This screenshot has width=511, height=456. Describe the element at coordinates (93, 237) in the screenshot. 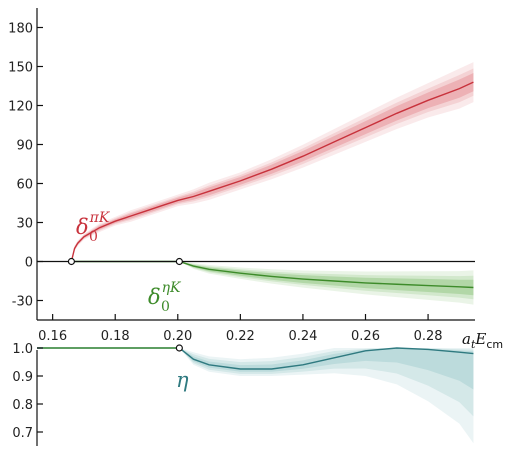

I see `label-delta-piK-sub: 0` at that location.